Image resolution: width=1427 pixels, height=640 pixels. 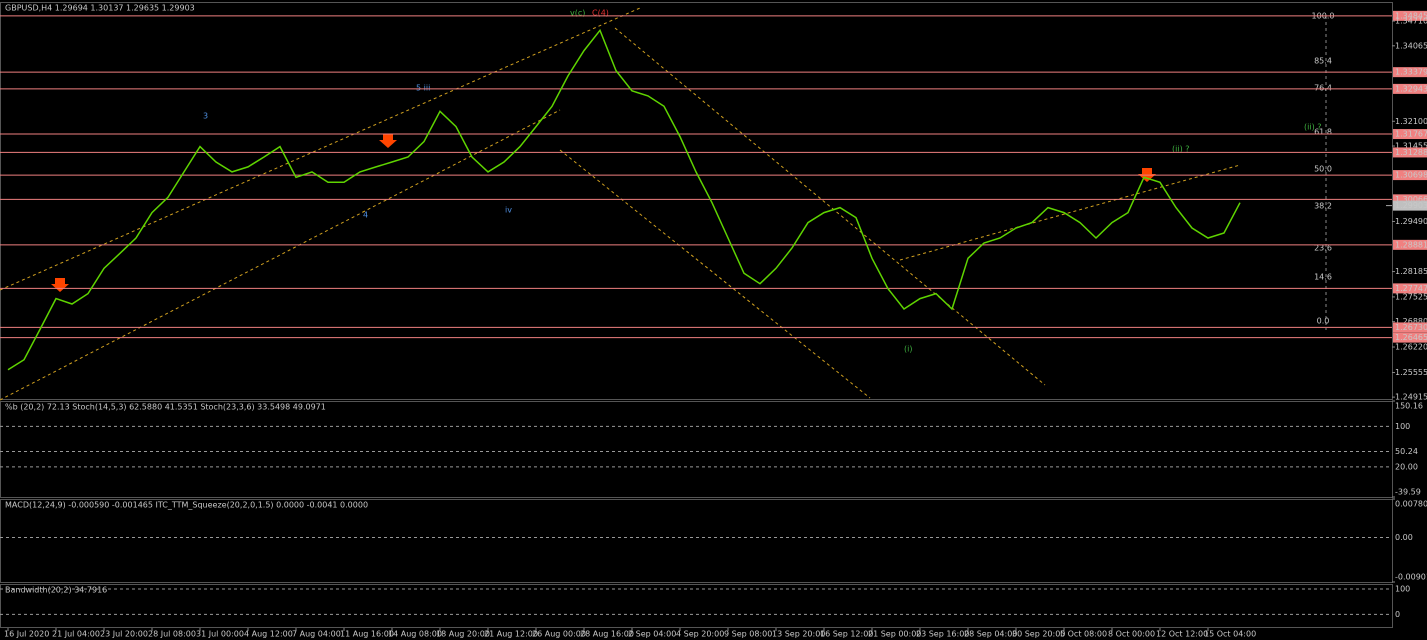 What do you see at coordinates (1182, 634) in the screenshot?
I see `x-tick-label: 12 Oct 12:00` at bounding box center [1182, 634].